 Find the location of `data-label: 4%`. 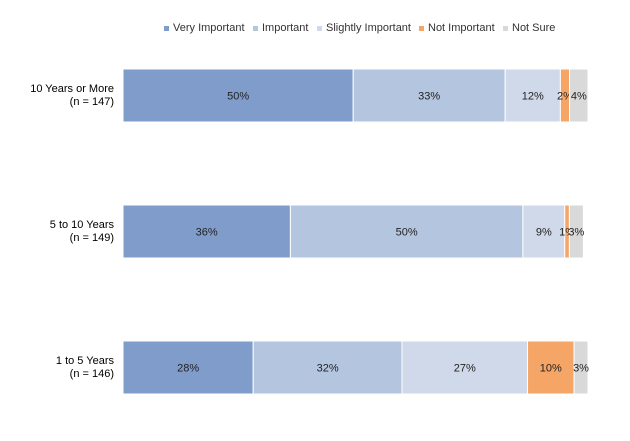

data-label: 4% is located at coordinates (579, 97).